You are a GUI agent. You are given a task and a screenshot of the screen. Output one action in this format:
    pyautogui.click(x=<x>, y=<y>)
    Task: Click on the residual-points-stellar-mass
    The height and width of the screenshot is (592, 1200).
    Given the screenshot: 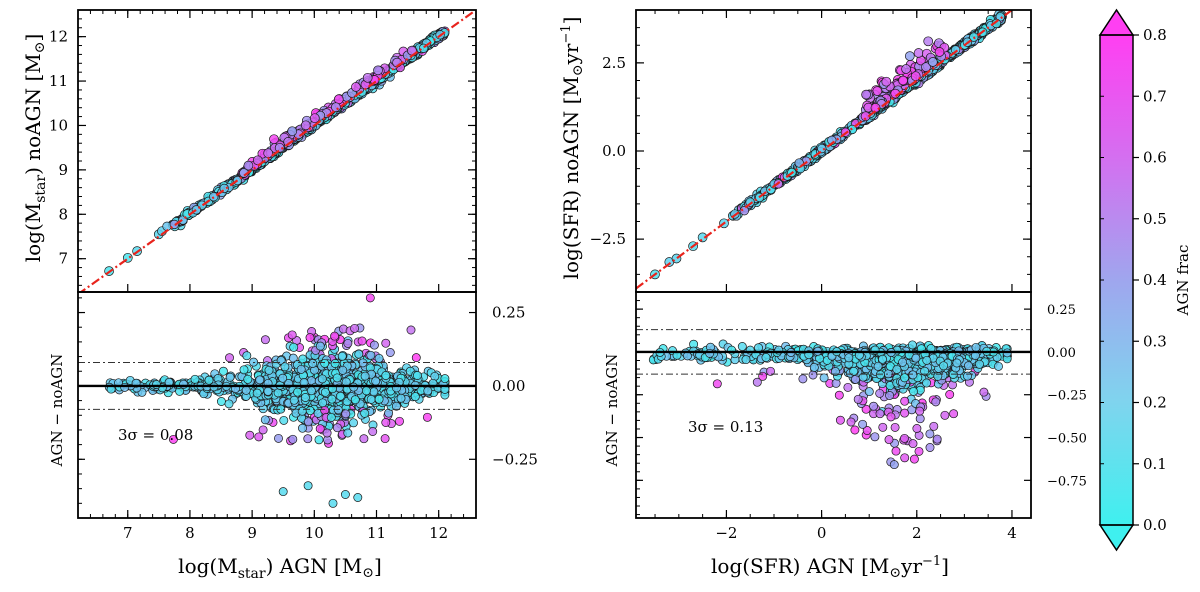 What is the action you would take?
    pyautogui.click(x=277, y=400)
    